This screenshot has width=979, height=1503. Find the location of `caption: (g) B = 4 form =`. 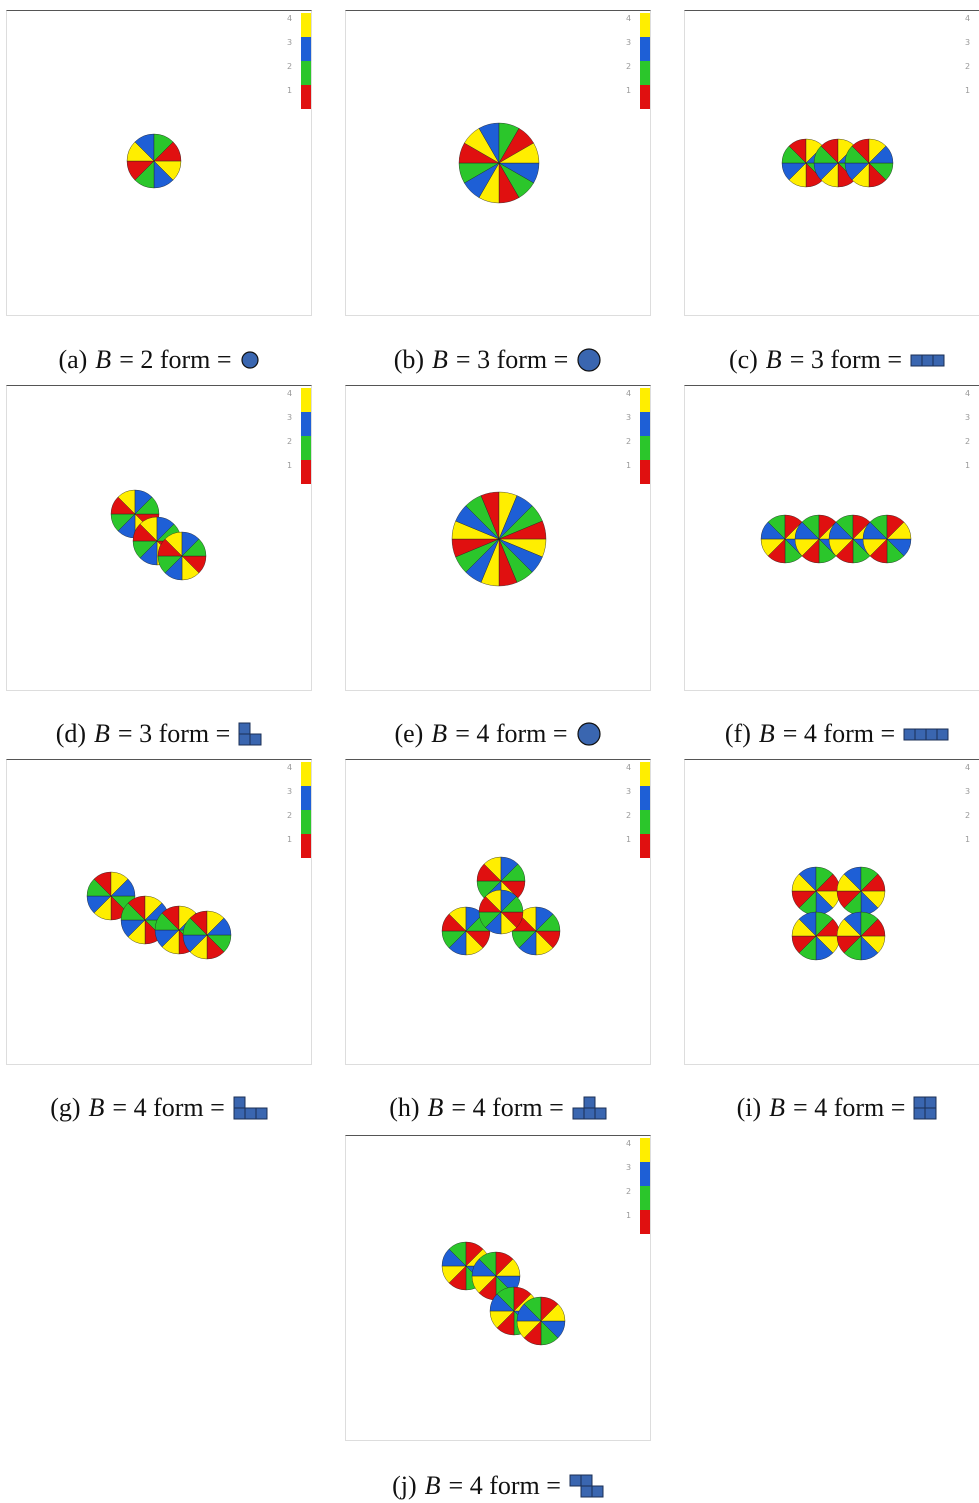

caption: (g) B = 4 form = is located at coordinates (162, 1108).